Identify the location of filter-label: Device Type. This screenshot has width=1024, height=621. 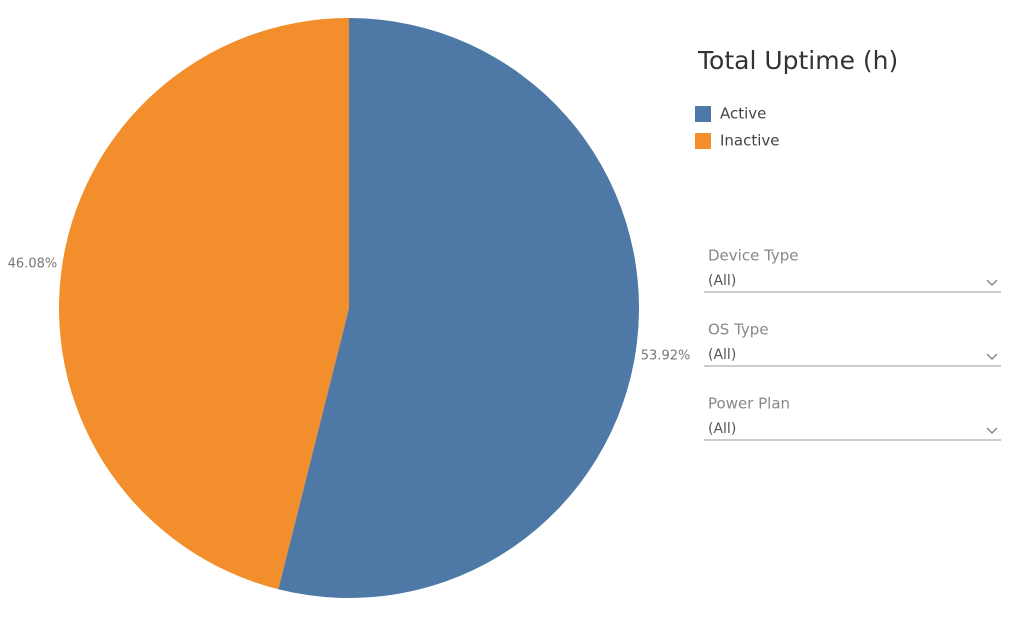
(753, 256).